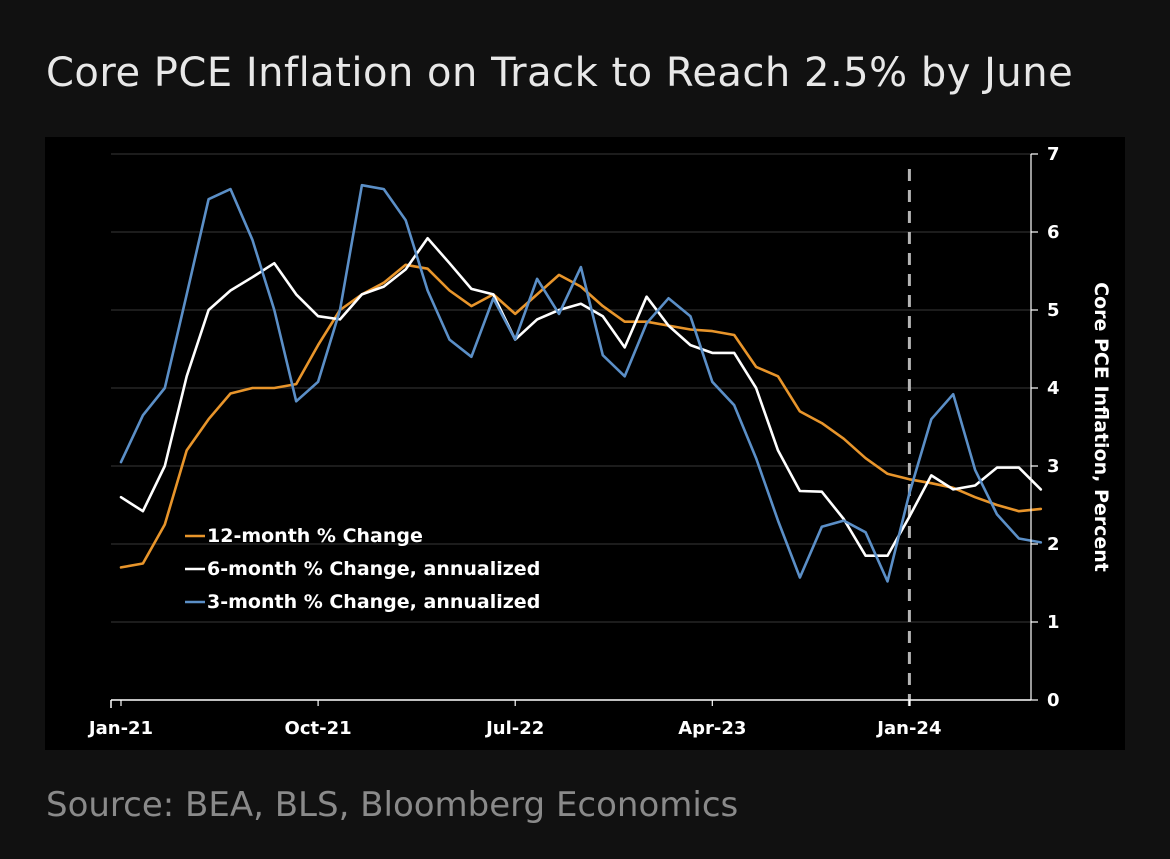 This screenshot has width=1170, height=859. Describe the element at coordinates (1053, 310) in the screenshot. I see `y-tick-label: 5` at that location.